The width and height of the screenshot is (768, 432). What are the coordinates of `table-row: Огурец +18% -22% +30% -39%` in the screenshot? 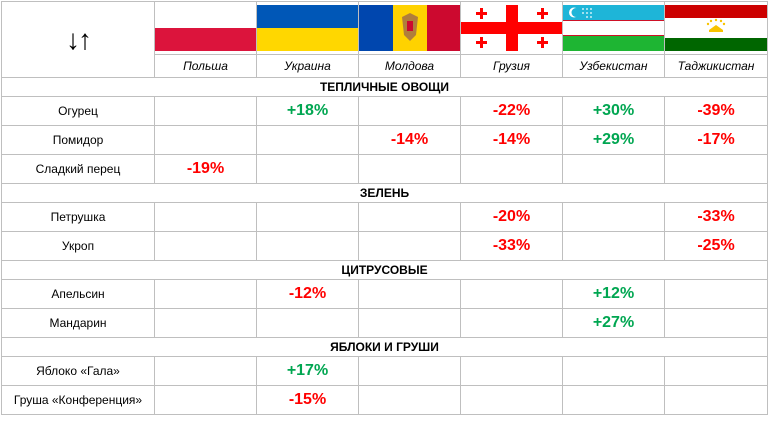 It's located at (384, 111).